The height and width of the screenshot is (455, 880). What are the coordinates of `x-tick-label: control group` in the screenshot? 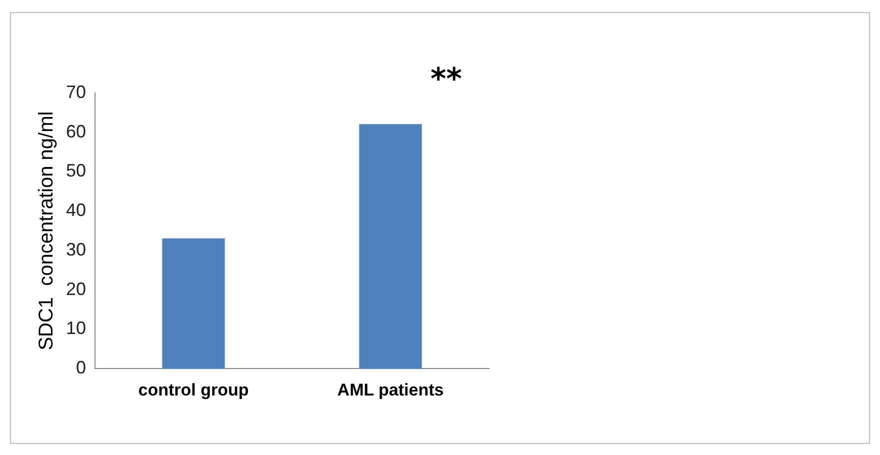 It's located at (193, 390).